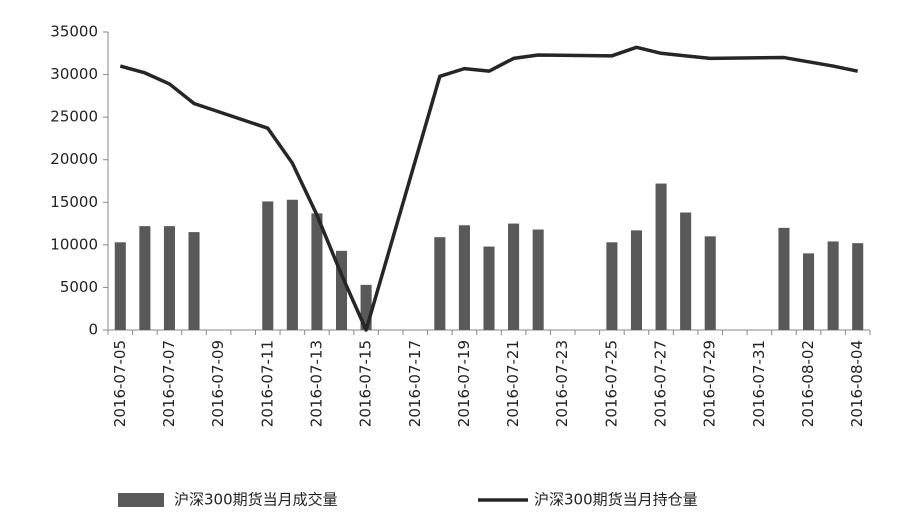 The image size is (900, 532). What do you see at coordinates (611, 383) in the screenshot?
I see `x-tick-label: 2016-07-25` at bounding box center [611, 383].